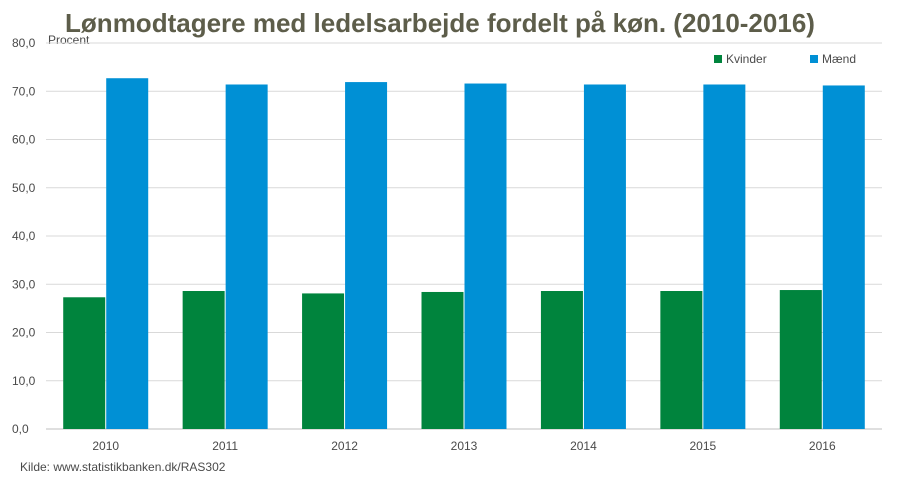 The height and width of the screenshot is (485, 900). Describe the element at coordinates (785, 59) in the screenshot. I see `legend: Kvinder Mænd` at that location.